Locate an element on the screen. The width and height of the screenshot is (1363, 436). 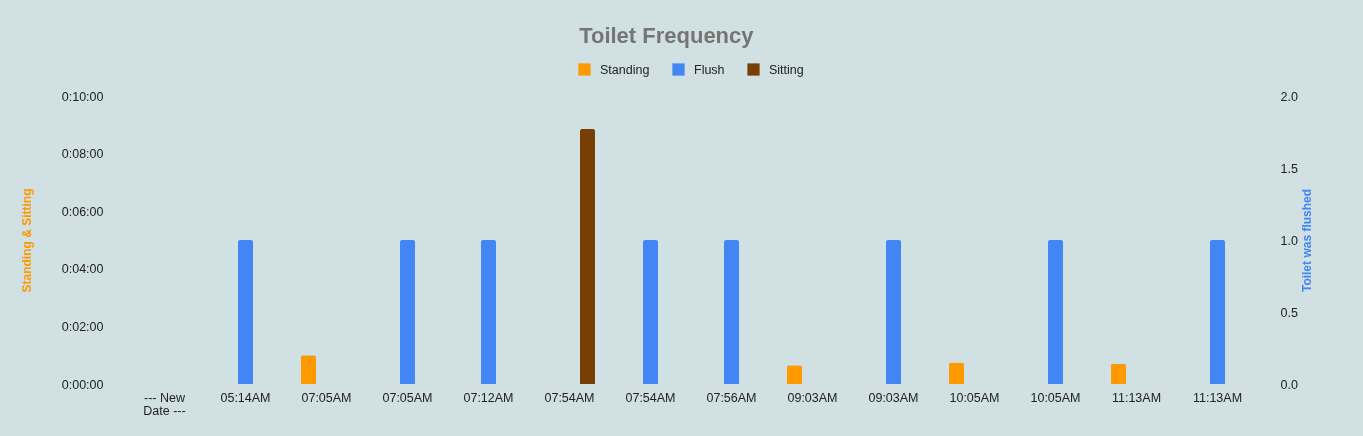
chart-title: Toilet Frequency is located at coordinates (667, 35).